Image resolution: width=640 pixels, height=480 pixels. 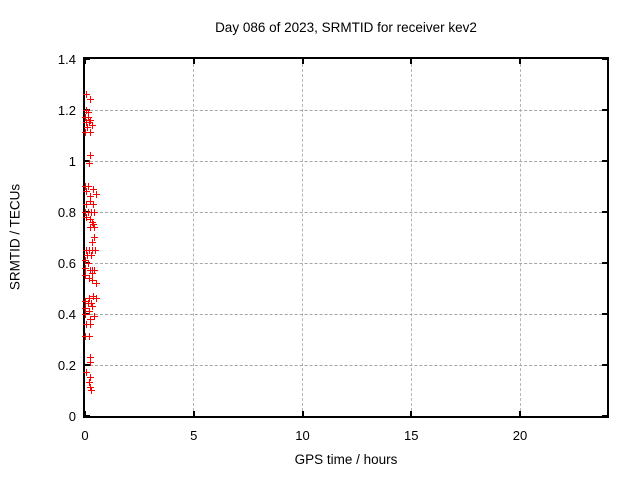 I want to click on y-tick-label: 0.4, so click(x=66, y=314).